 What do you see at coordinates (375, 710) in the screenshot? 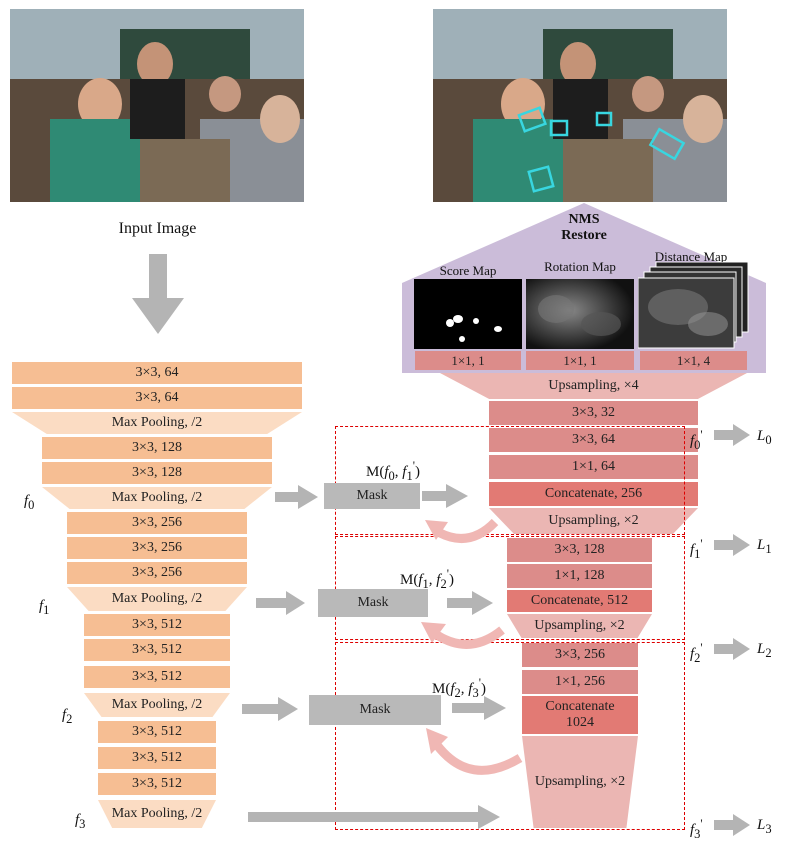
I see `mask-block-2: Mask` at bounding box center [375, 710].